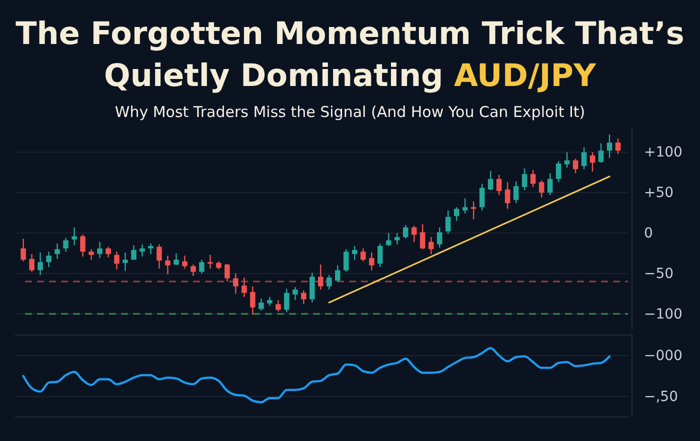 This screenshot has width=700, height=441. Describe the element at coordinates (648, 234) in the screenshot. I see `y-tick-label: 0` at that location.